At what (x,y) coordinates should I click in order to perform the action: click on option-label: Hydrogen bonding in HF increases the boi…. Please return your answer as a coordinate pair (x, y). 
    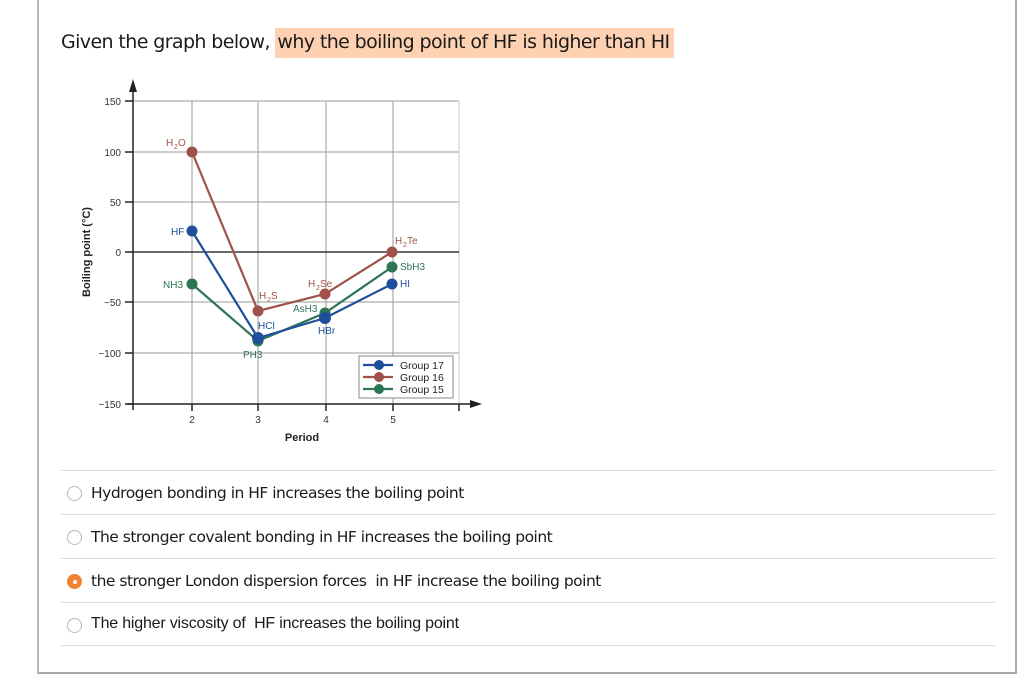
    Looking at the image, I should click on (277, 492).